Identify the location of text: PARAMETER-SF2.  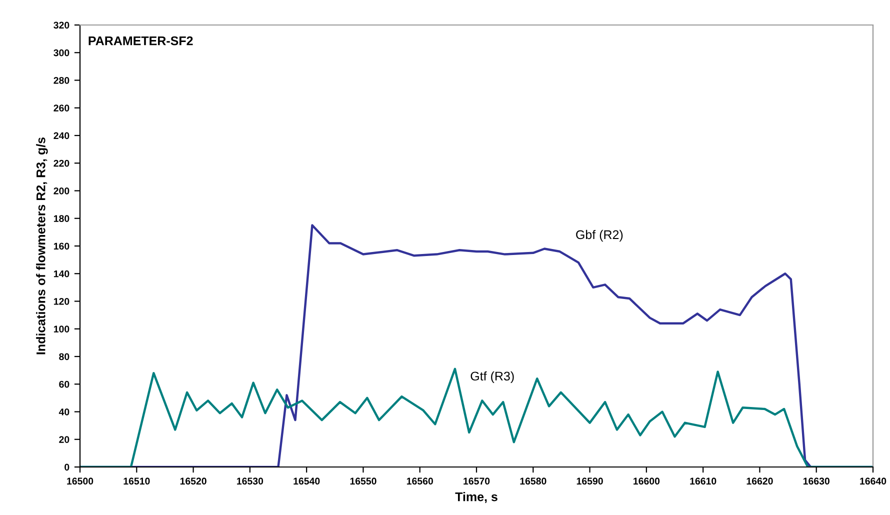
(140, 41).